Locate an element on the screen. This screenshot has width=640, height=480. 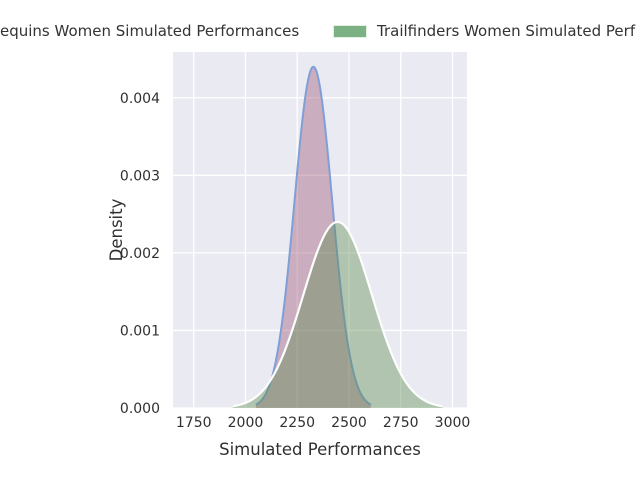
x-tick-label: 3000 is located at coordinates (453, 423).